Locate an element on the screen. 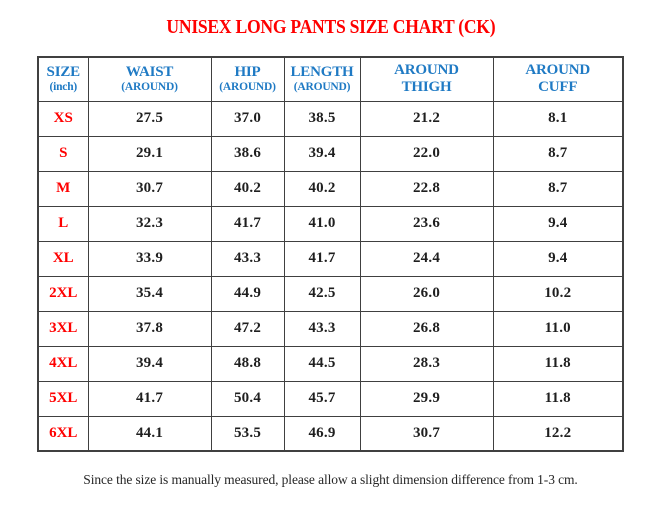 The height and width of the screenshot is (510, 661). header-cell-hip: HIP (AROUND) is located at coordinates (247, 79).